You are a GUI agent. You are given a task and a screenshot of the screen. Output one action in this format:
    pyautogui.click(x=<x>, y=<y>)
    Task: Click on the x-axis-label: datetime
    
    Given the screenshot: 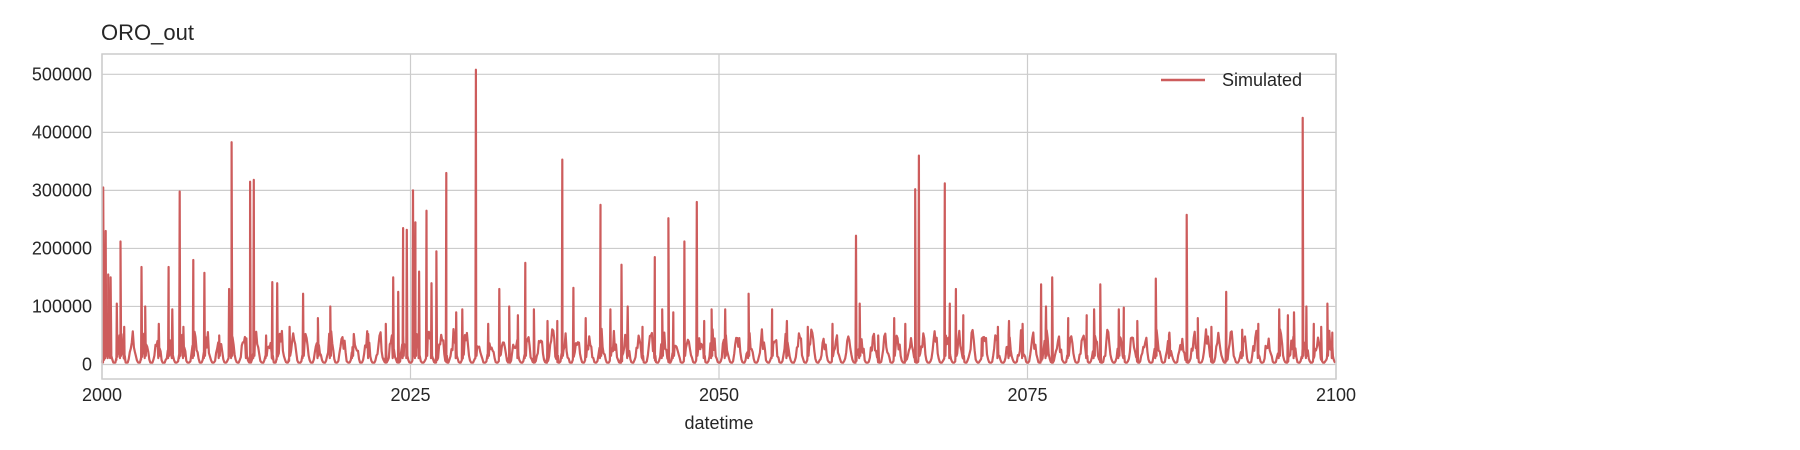 What is the action you would take?
    pyautogui.click(x=718, y=423)
    